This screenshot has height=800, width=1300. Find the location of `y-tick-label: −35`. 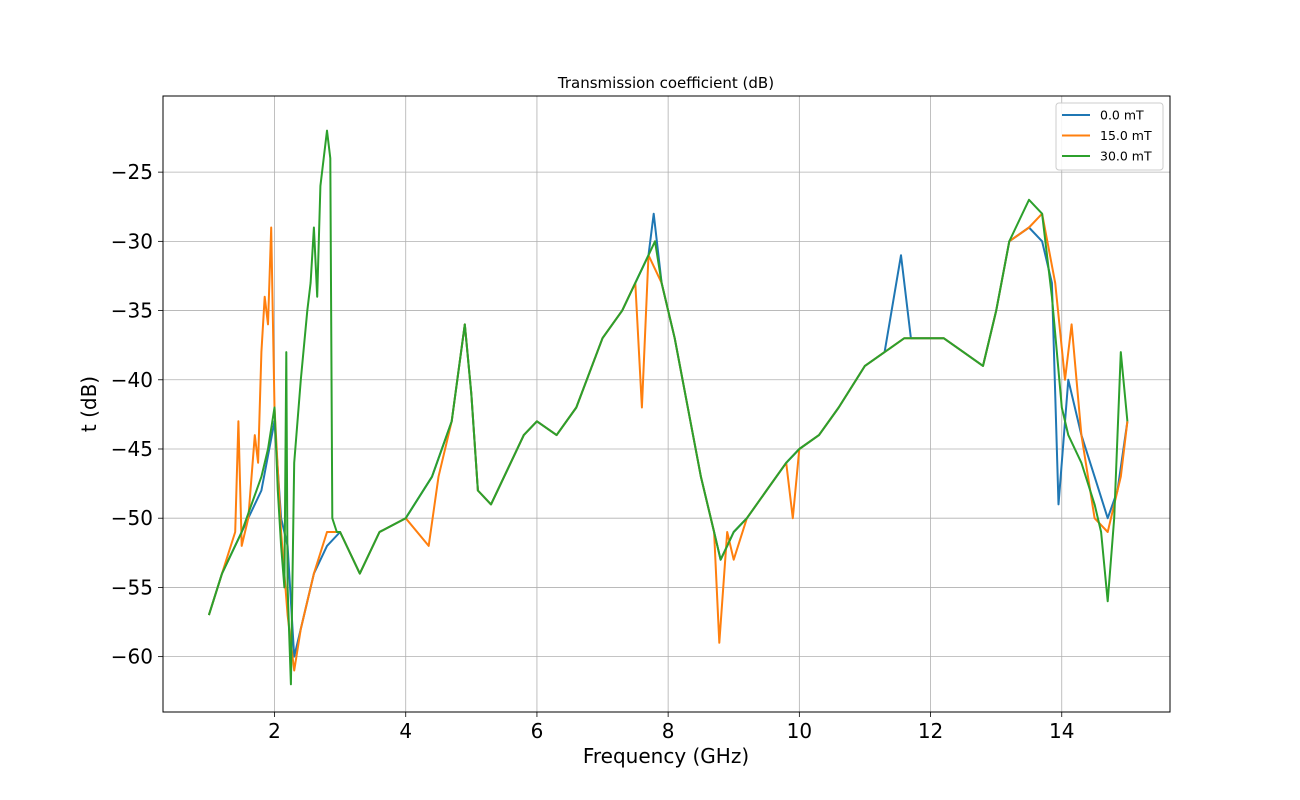

y-tick-label: −35 is located at coordinates (132, 311).